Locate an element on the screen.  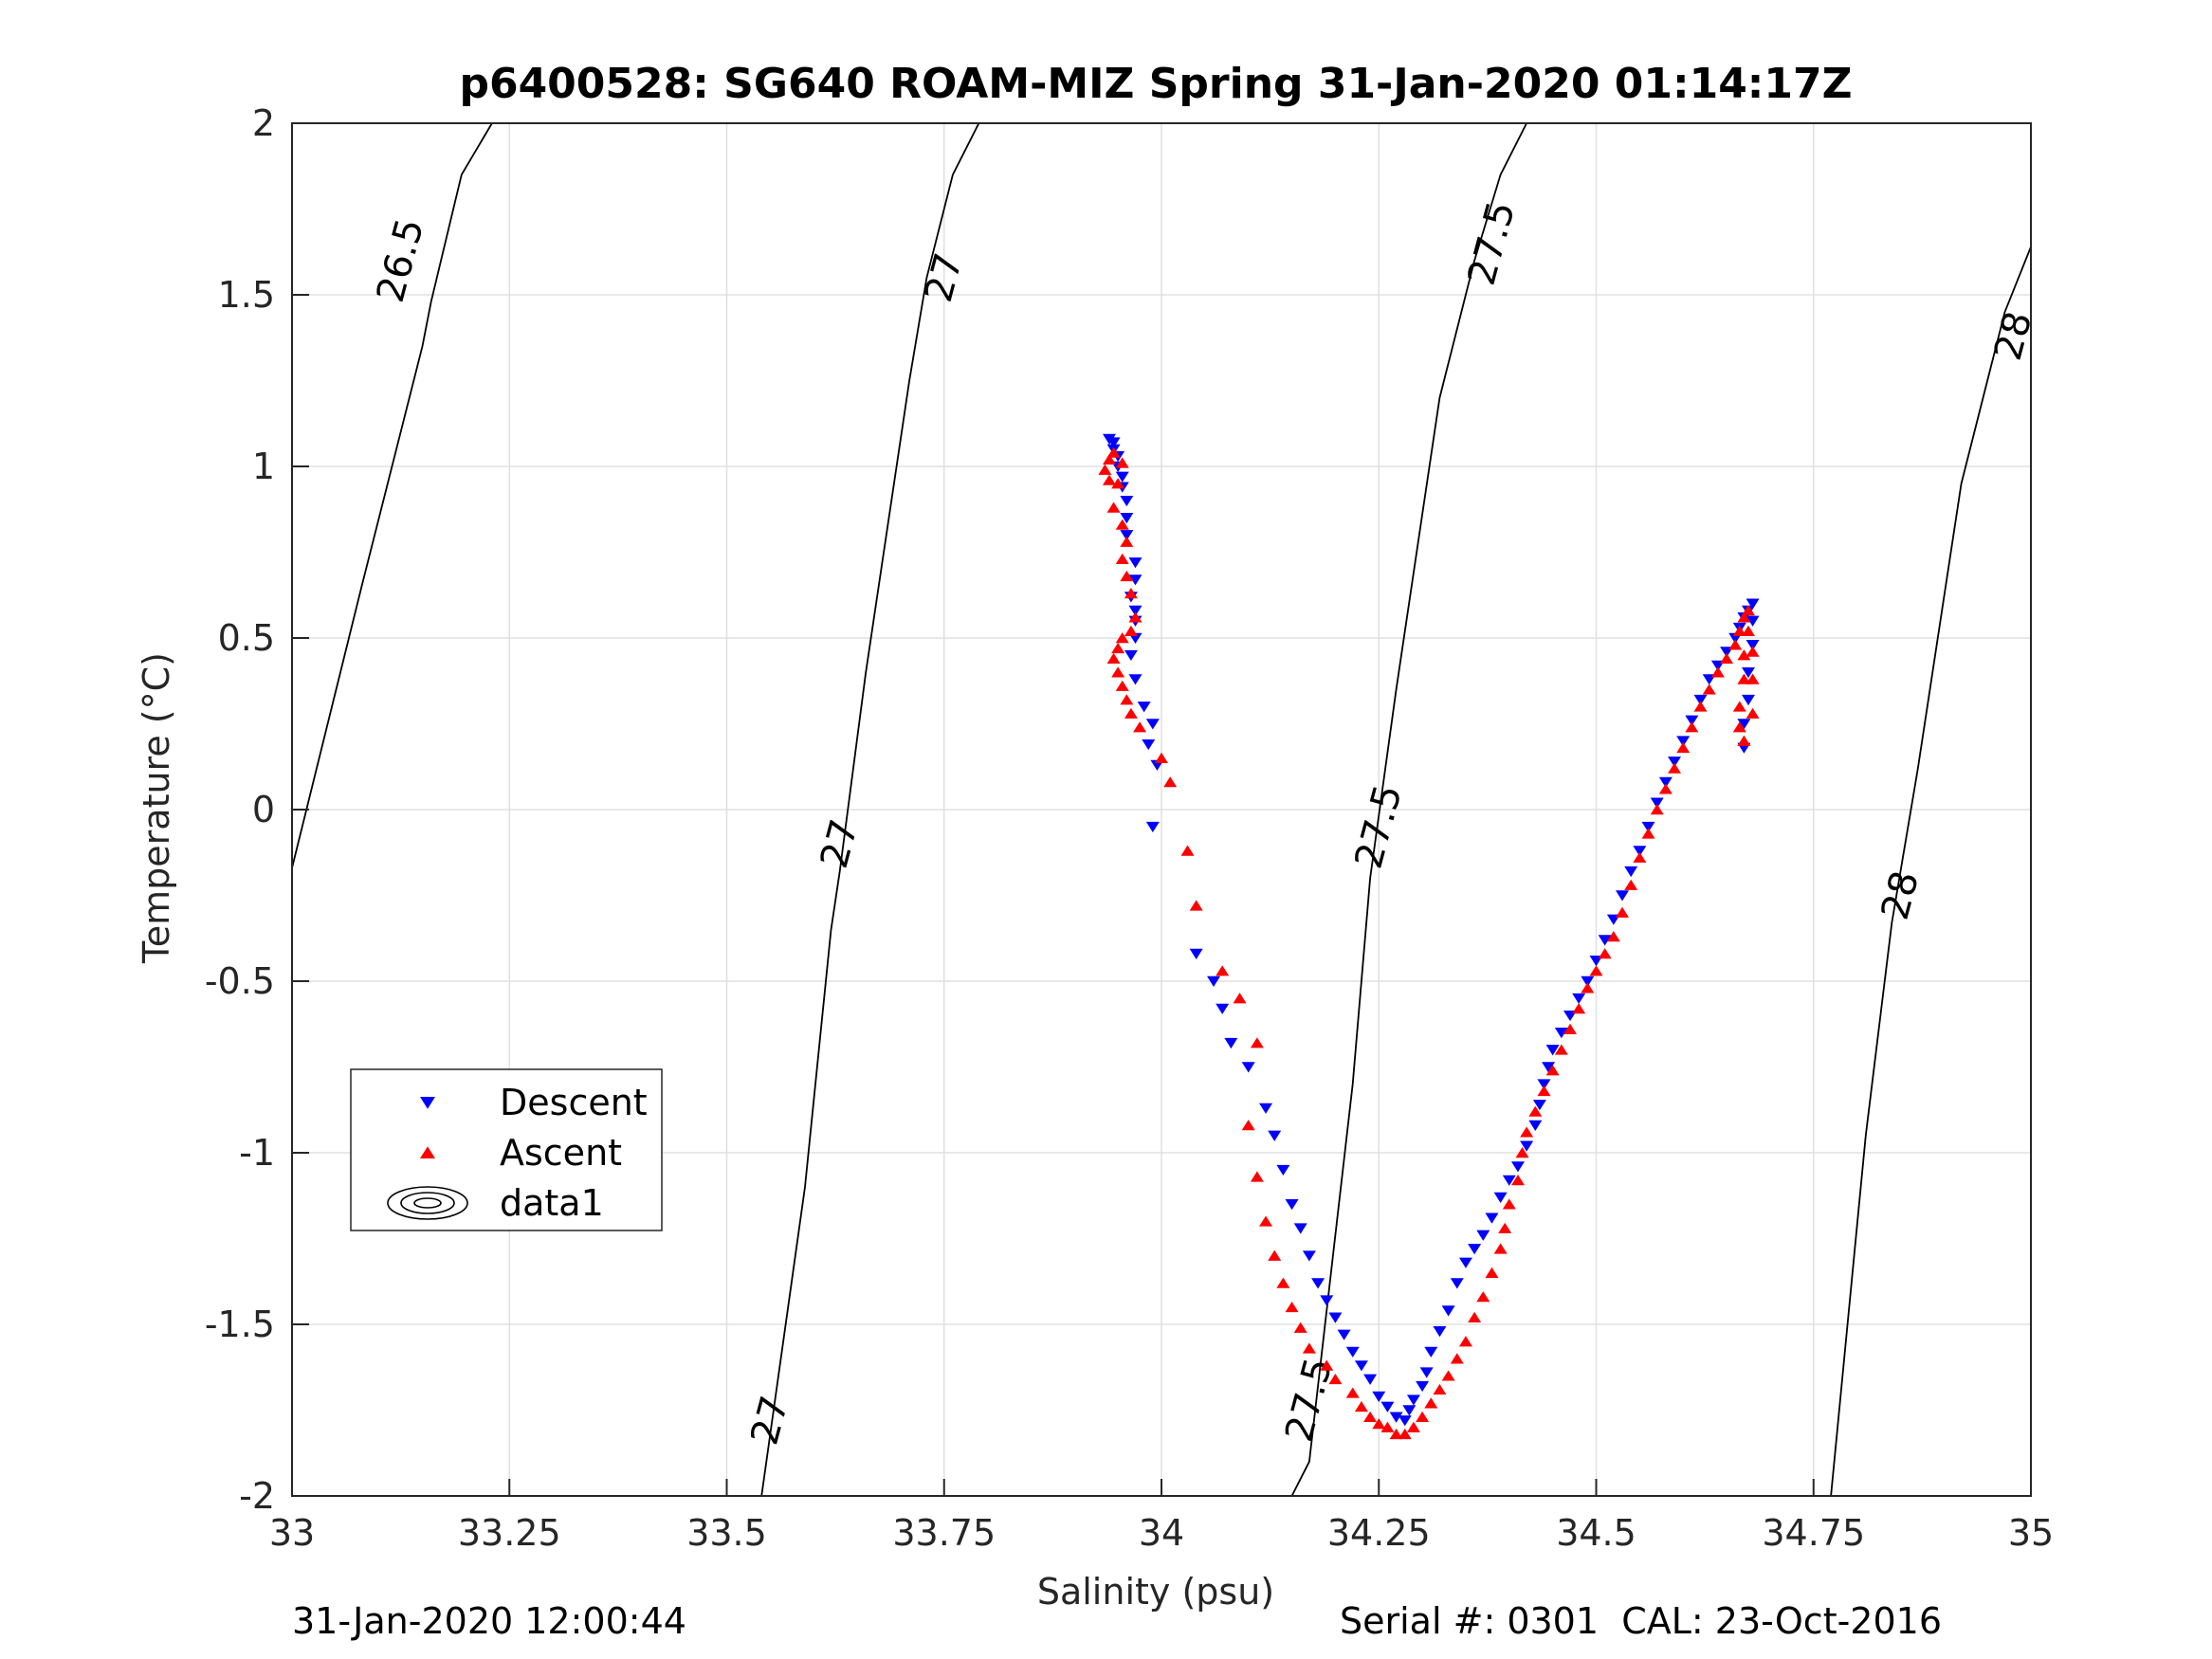
y-tick-label: 2 is located at coordinates (263, 123).